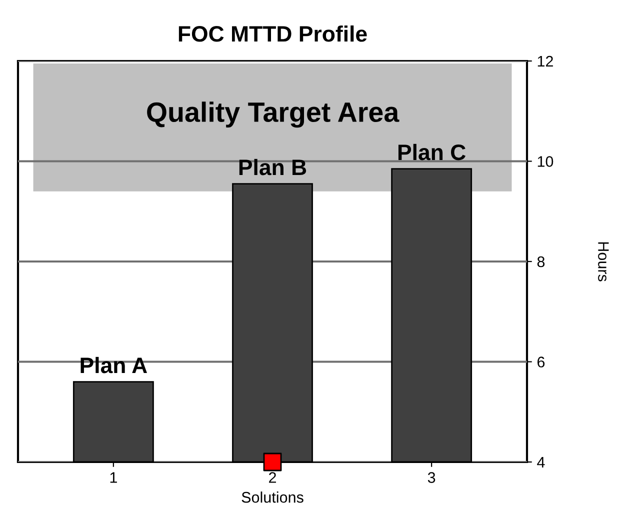 The image size is (620, 523). Describe the element at coordinates (272, 33) in the screenshot. I see `chart-title: FOC MTTD Profile` at that location.